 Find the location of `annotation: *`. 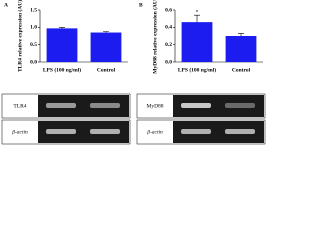

annotation: * is located at coordinates (197, 12).